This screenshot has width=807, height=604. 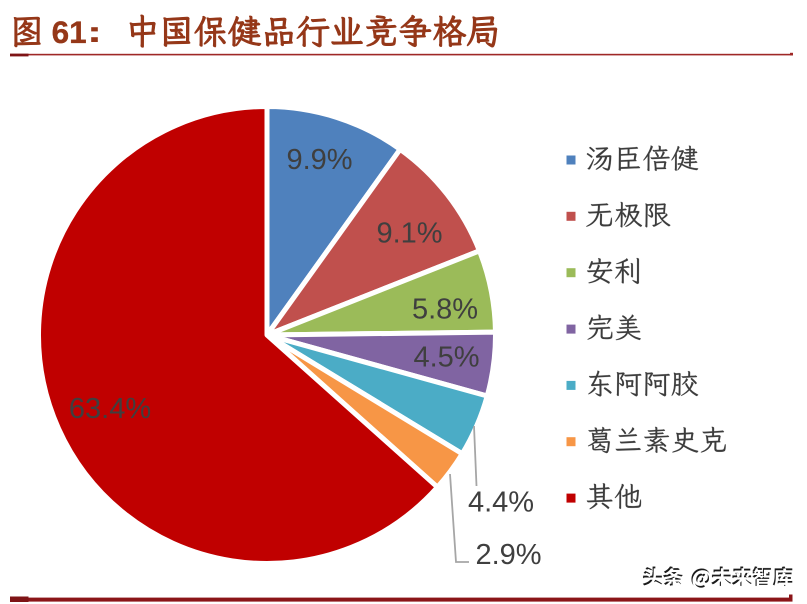 I want to click on svg-text: 4.5%, so click(x=446, y=358).